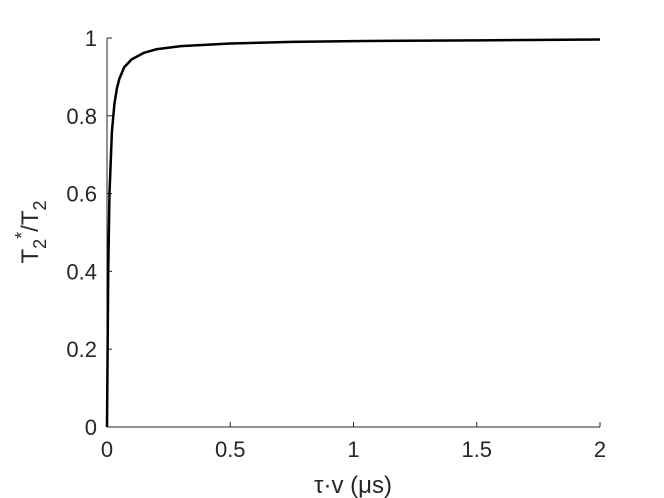  I want to click on x-tick-label: 1.5, so click(476, 449).